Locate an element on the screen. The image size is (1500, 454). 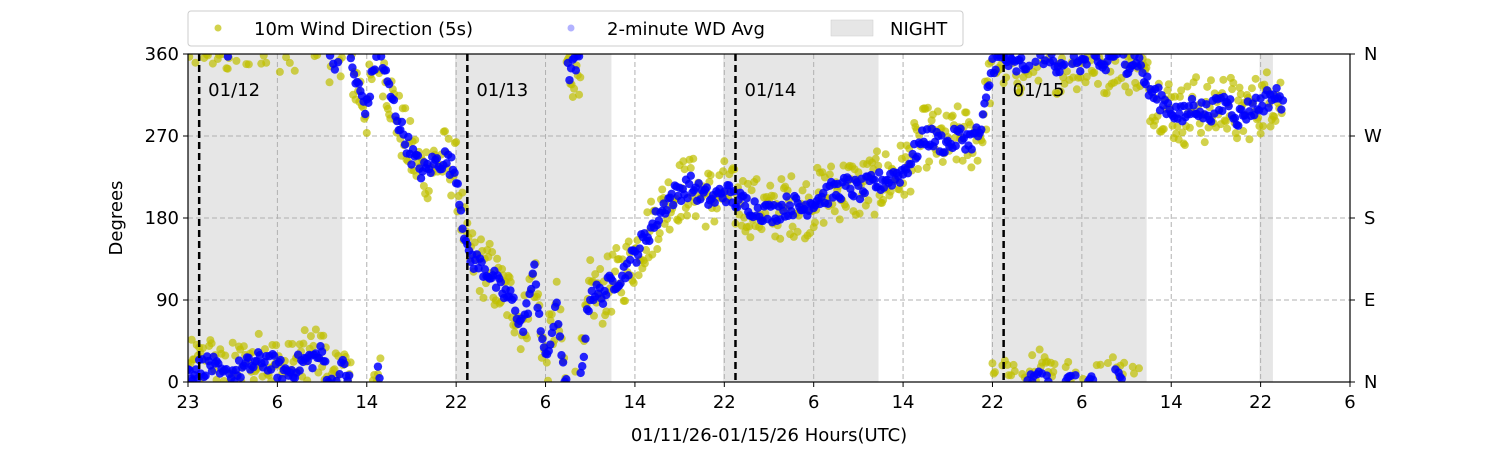
legend-marker-5s is located at coordinates (218, 28).